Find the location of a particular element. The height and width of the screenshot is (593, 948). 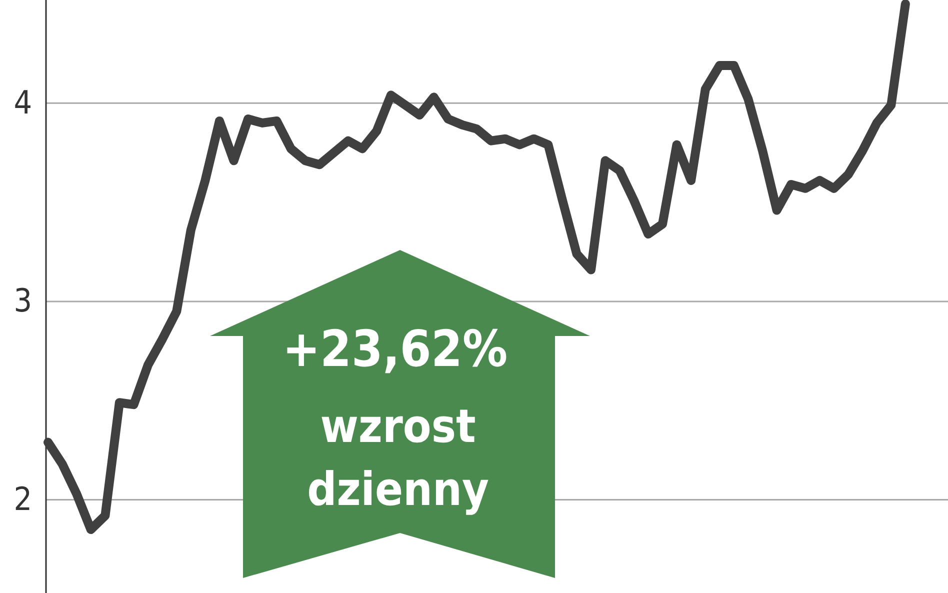

annotation: wzrost dzienny is located at coordinates (398, 457).